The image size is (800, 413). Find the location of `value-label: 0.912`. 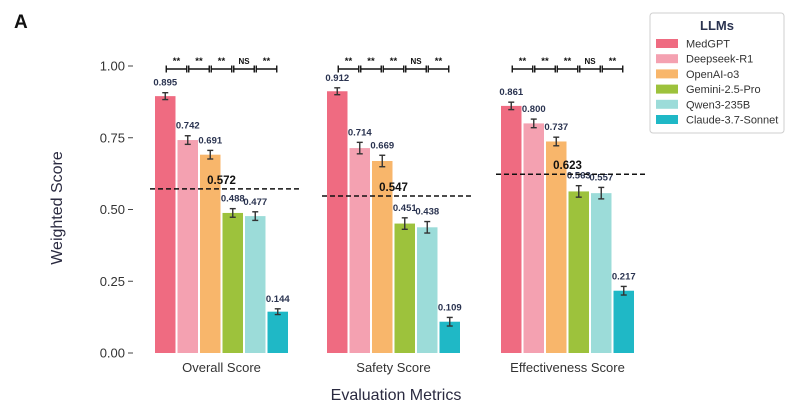

value-label: 0.912 is located at coordinates (337, 78).